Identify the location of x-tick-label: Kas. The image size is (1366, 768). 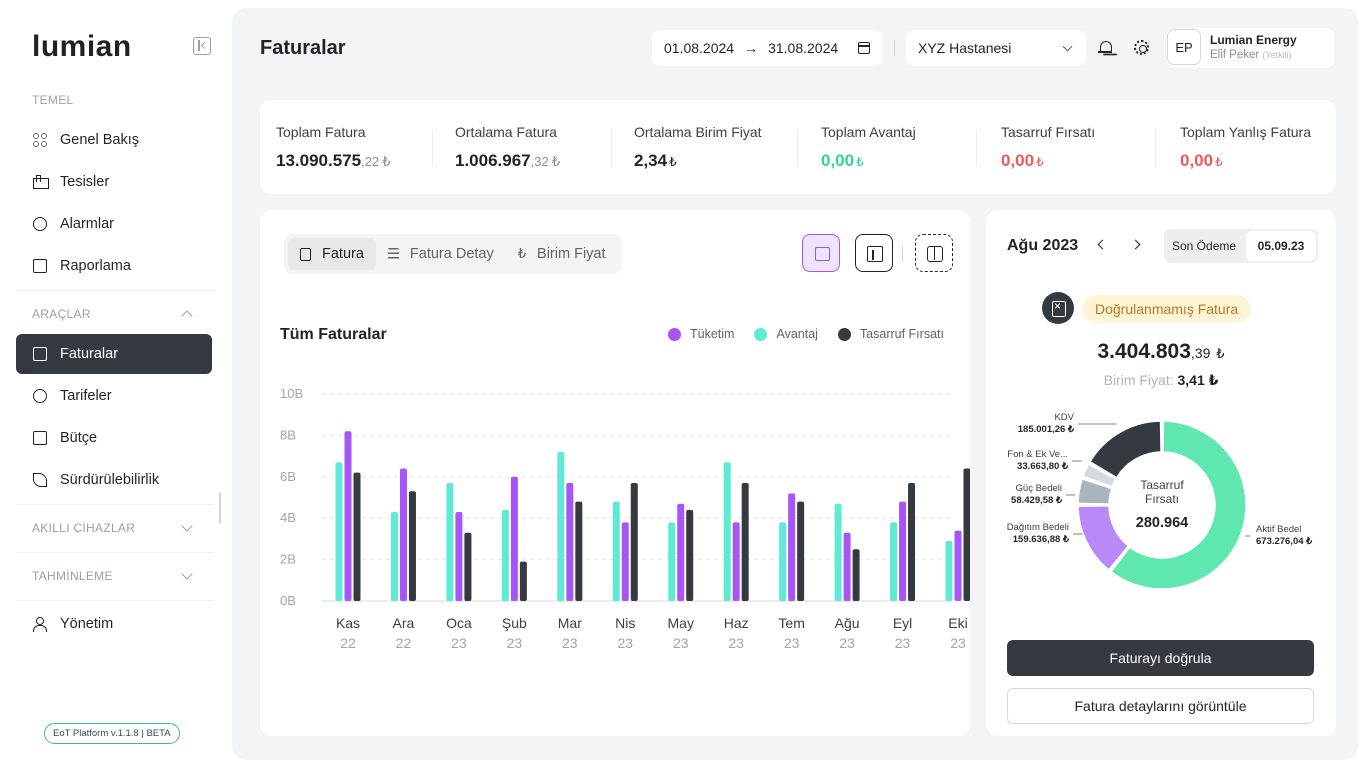
(348, 623).